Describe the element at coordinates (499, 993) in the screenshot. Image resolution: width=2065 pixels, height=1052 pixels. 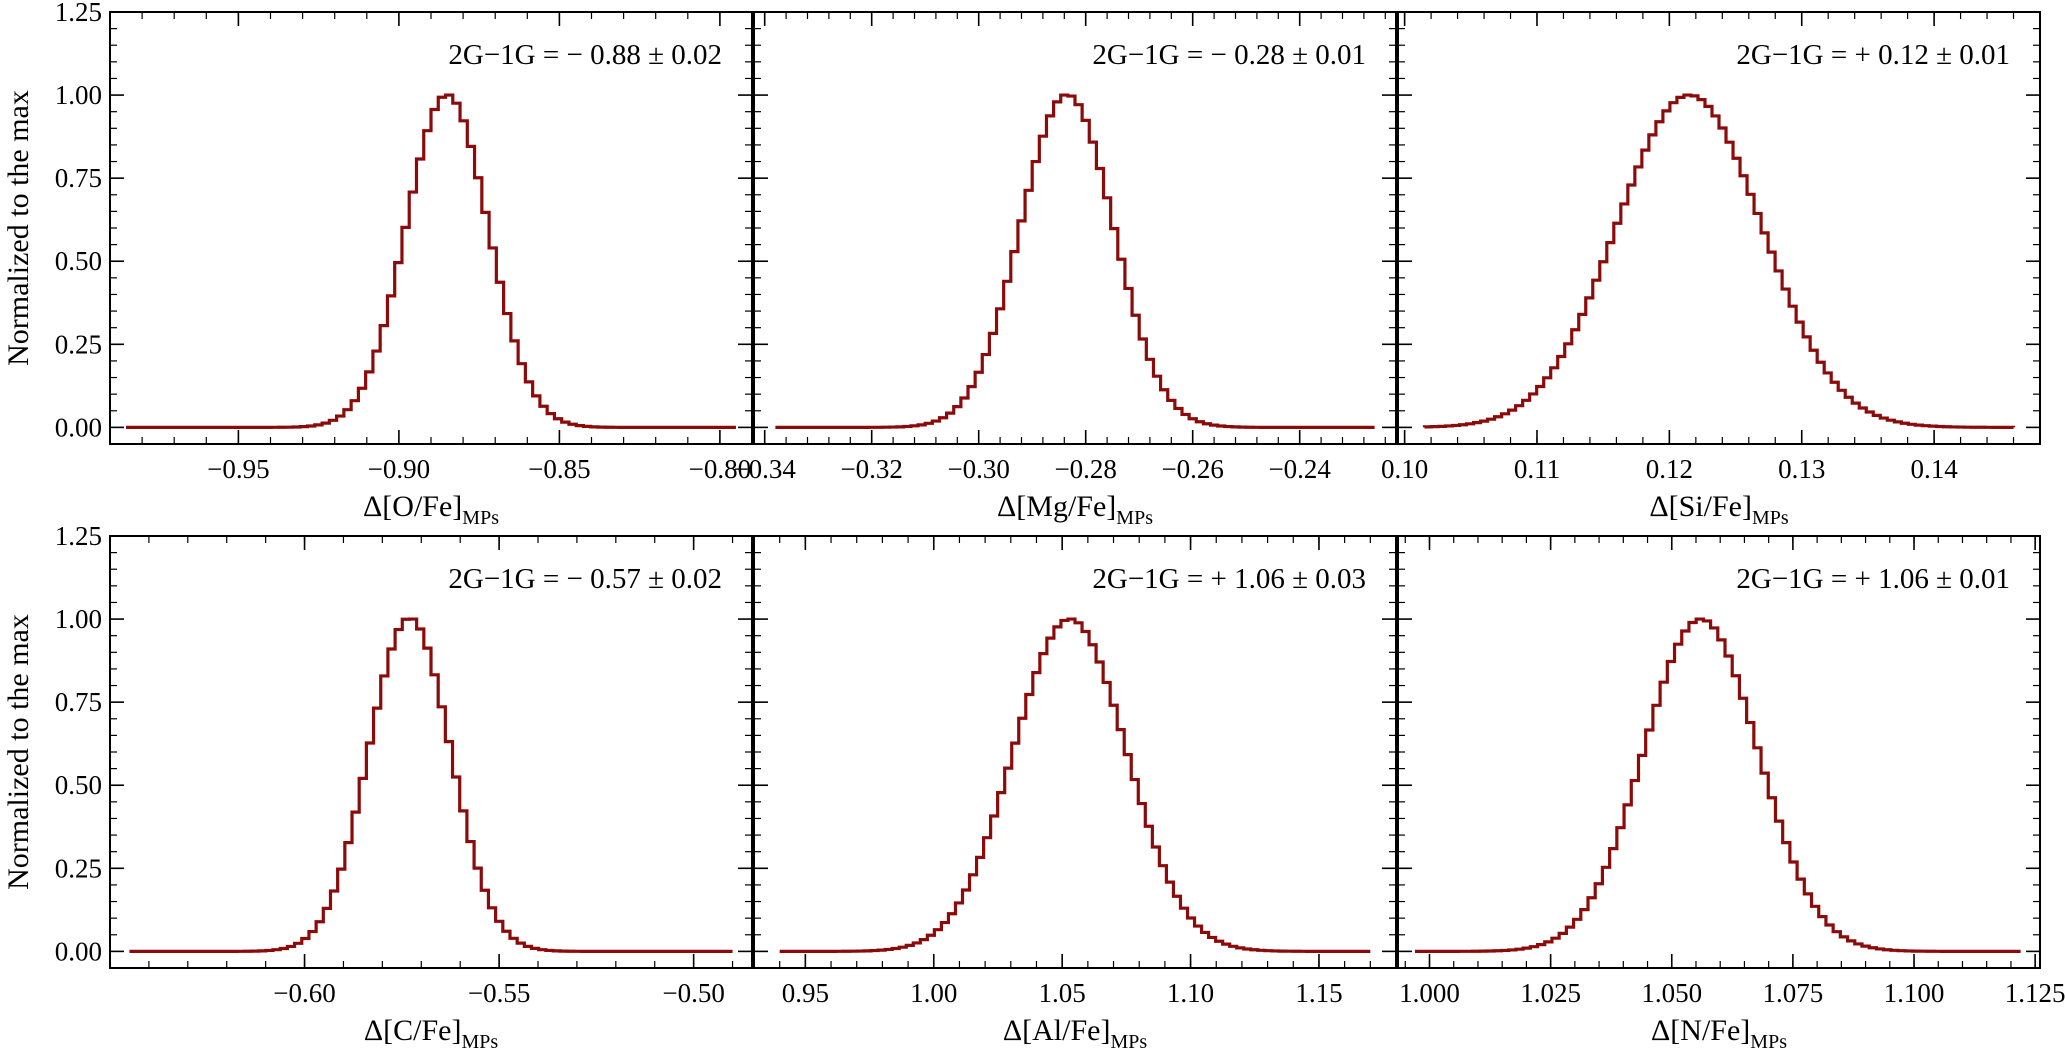
I see `x-tick-label: −0.55` at that location.